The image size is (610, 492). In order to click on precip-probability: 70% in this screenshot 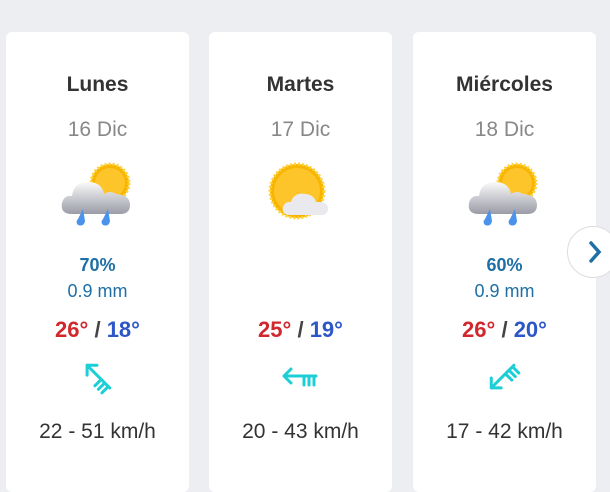, I will do `click(97, 265)`.